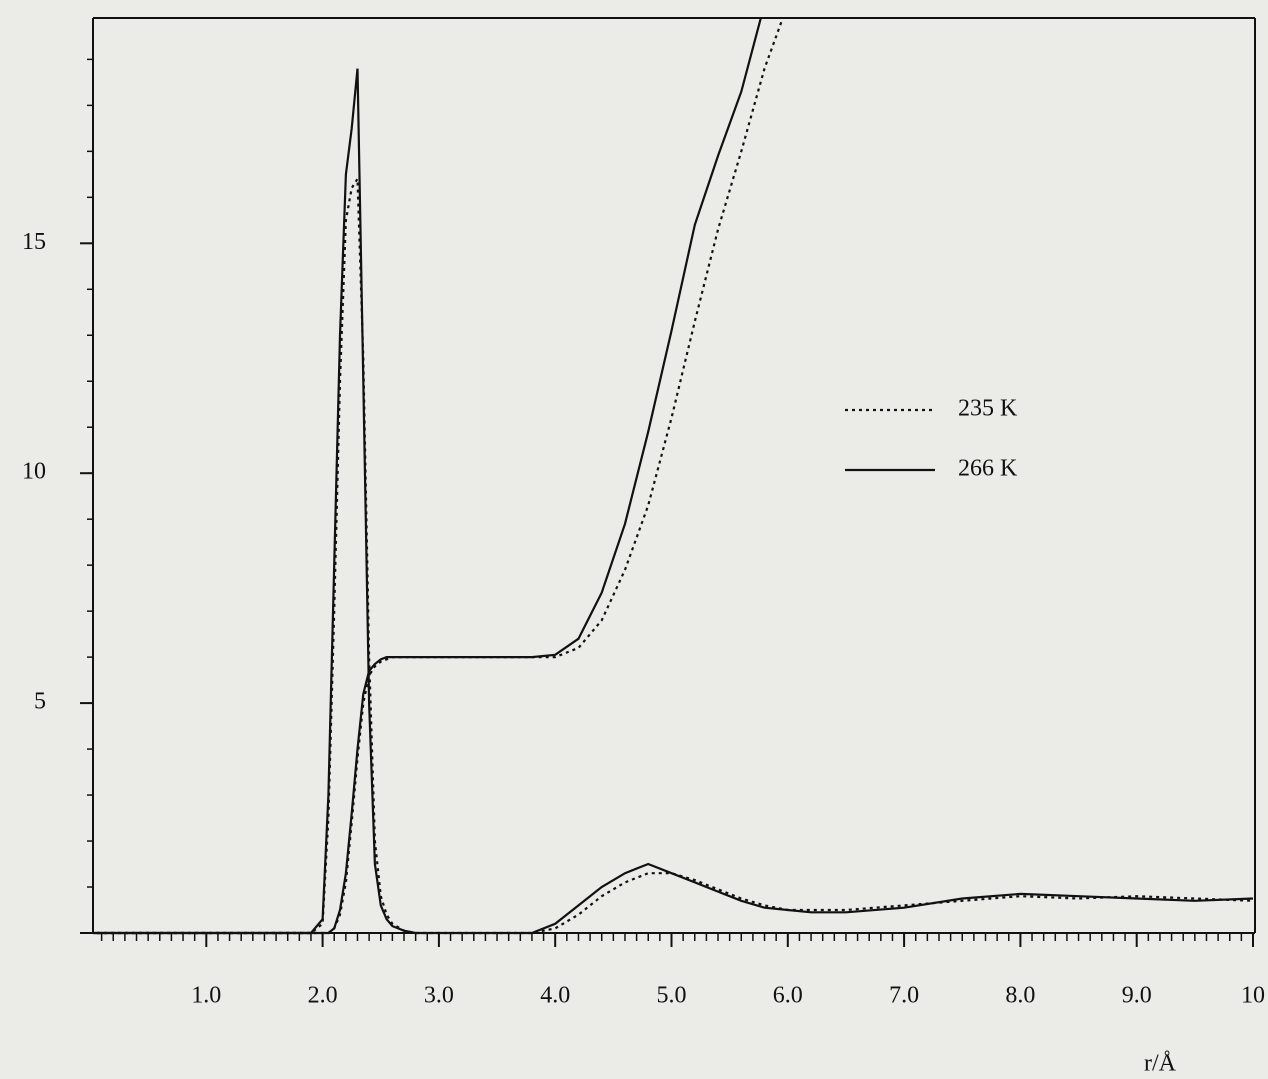  Describe the element at coordinates (1137, 996) in the screenshot. I see `x-tick-label: 9.0` at that location.